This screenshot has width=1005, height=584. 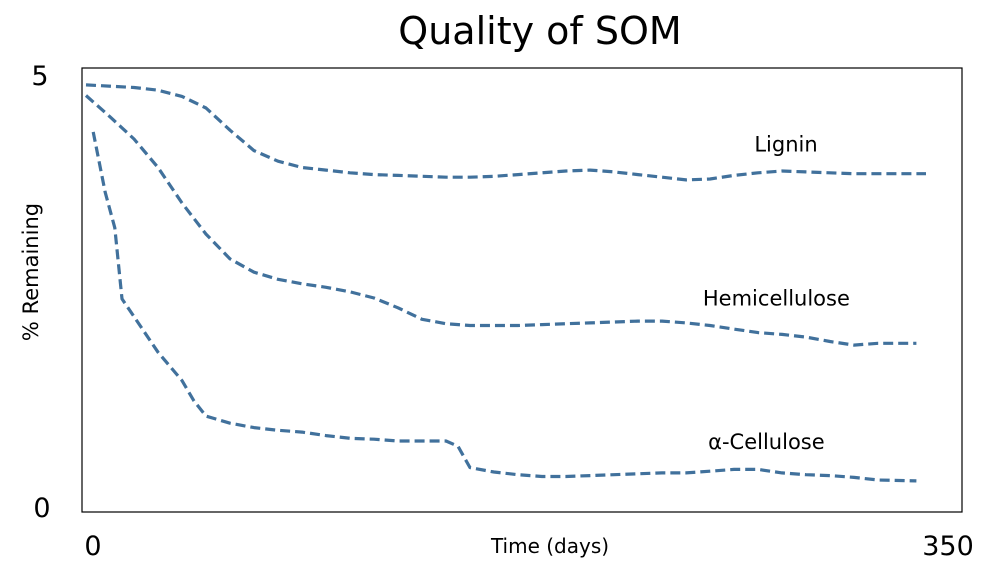 I want to click on chart-title: Quality of SOM, so click(x=539, y=31).